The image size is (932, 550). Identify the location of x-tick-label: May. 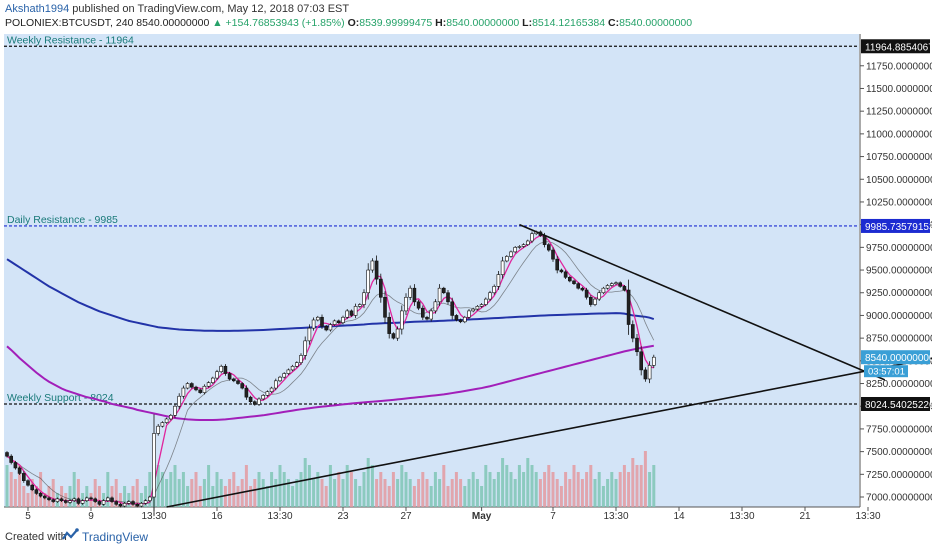
(482, 516).